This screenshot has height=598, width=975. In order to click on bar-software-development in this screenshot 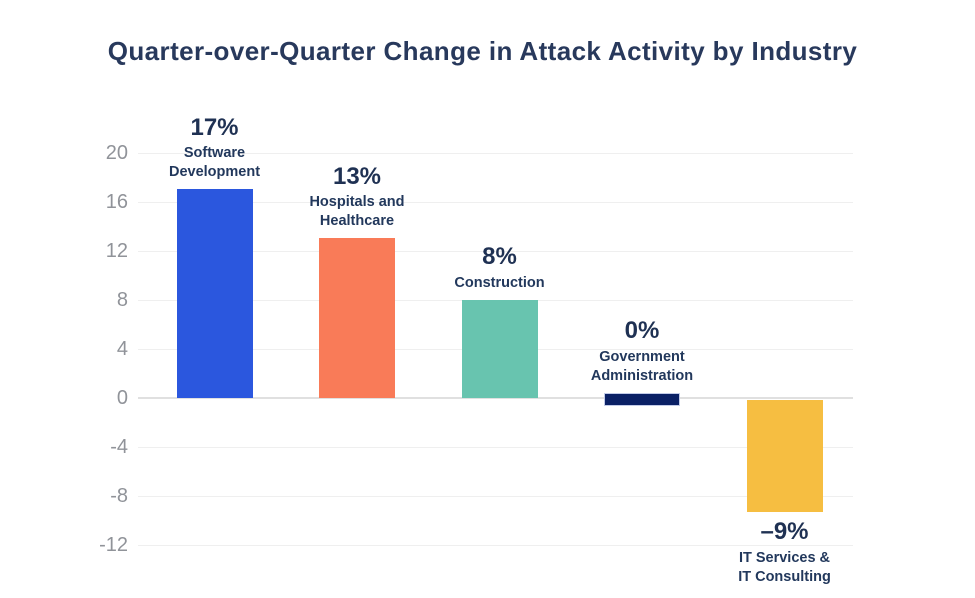, I will do `click(214, 293)`.